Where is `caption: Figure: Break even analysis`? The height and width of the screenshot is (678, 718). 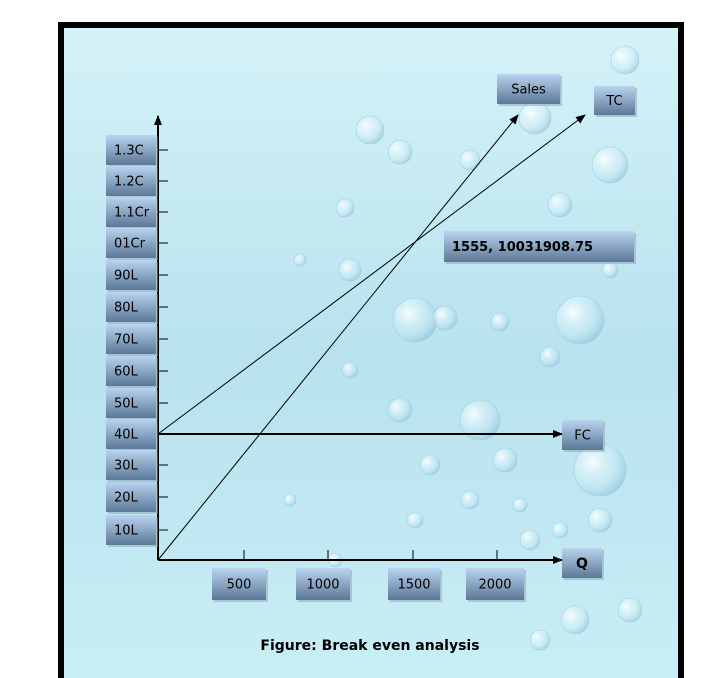
caption: Figure: Break even analysis is located at coordinates (369, 646).